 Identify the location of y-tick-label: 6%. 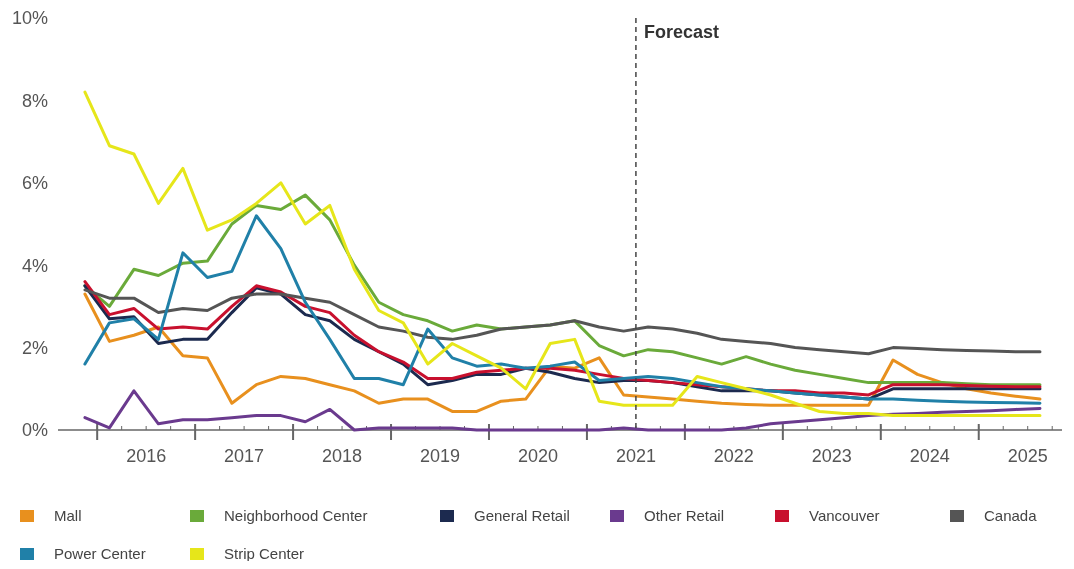
(34, 183).